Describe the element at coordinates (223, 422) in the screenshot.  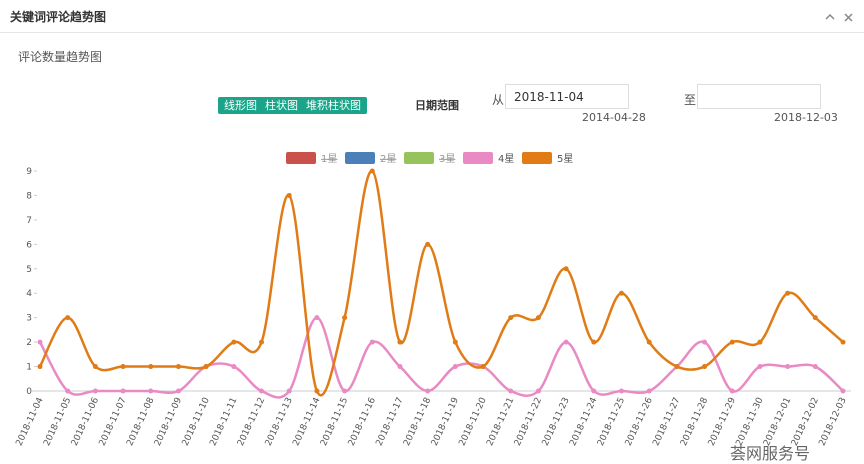
I see `x-tick-label: 2018-11-11` at that location.